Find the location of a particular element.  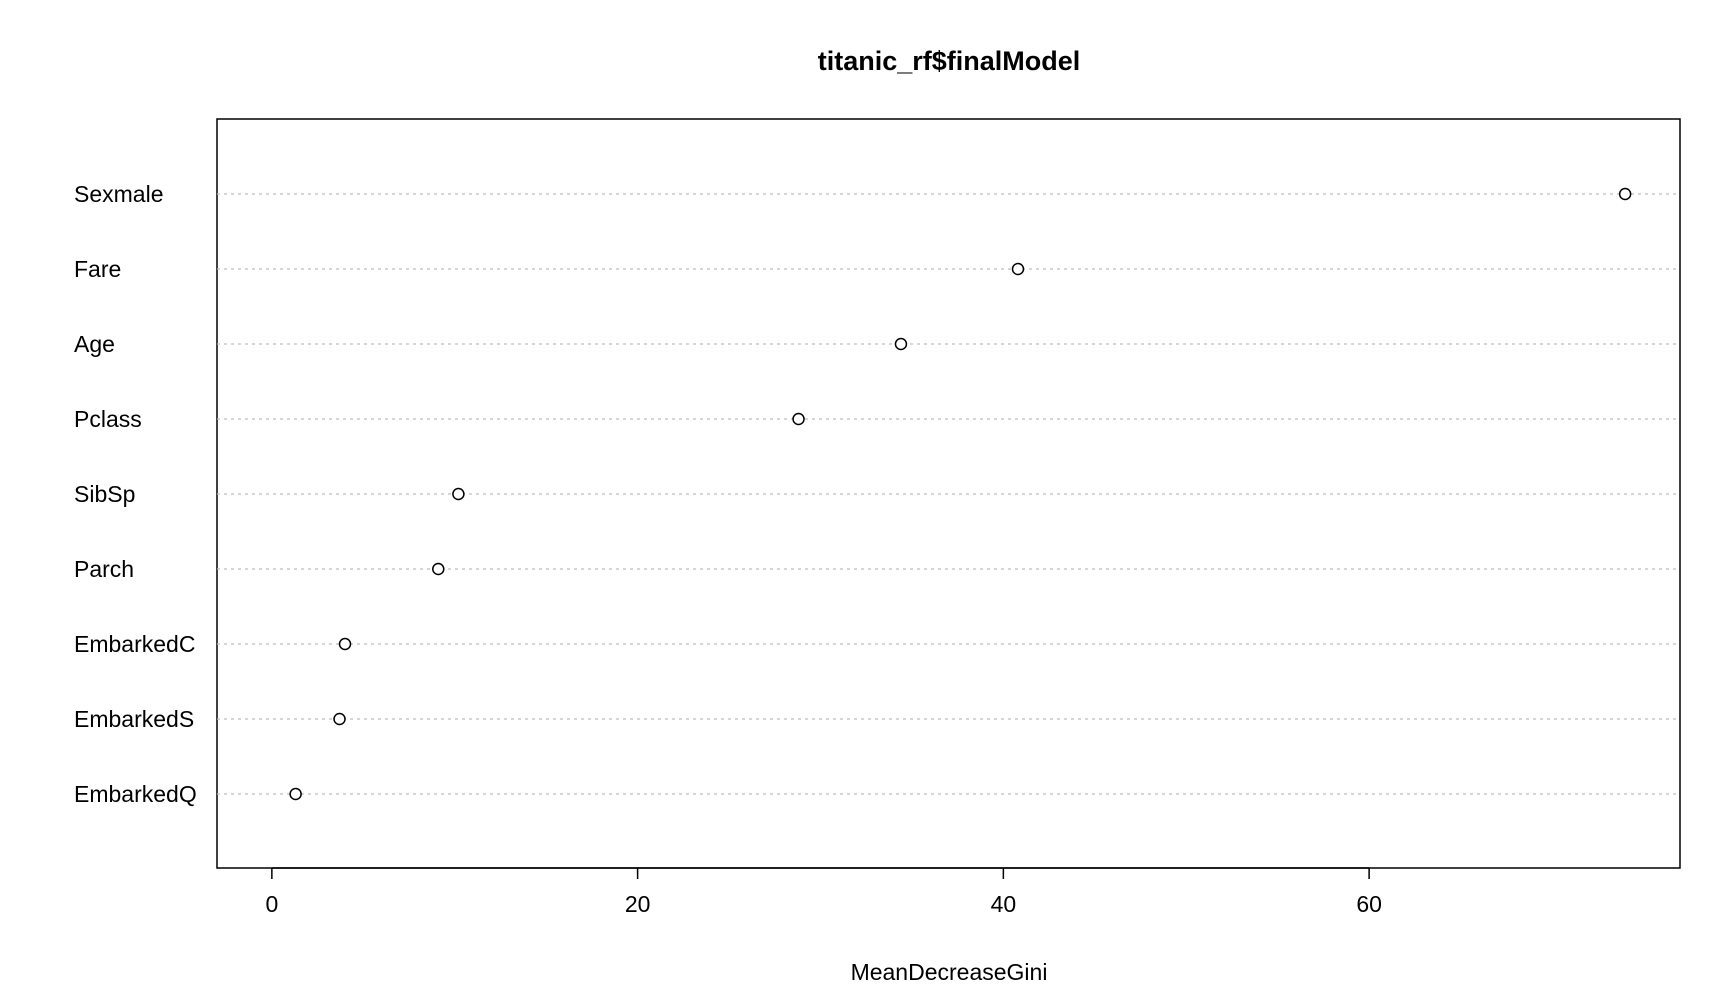

x-axis-label: MeanDecreaseGini is located at coordinates (949, 972).